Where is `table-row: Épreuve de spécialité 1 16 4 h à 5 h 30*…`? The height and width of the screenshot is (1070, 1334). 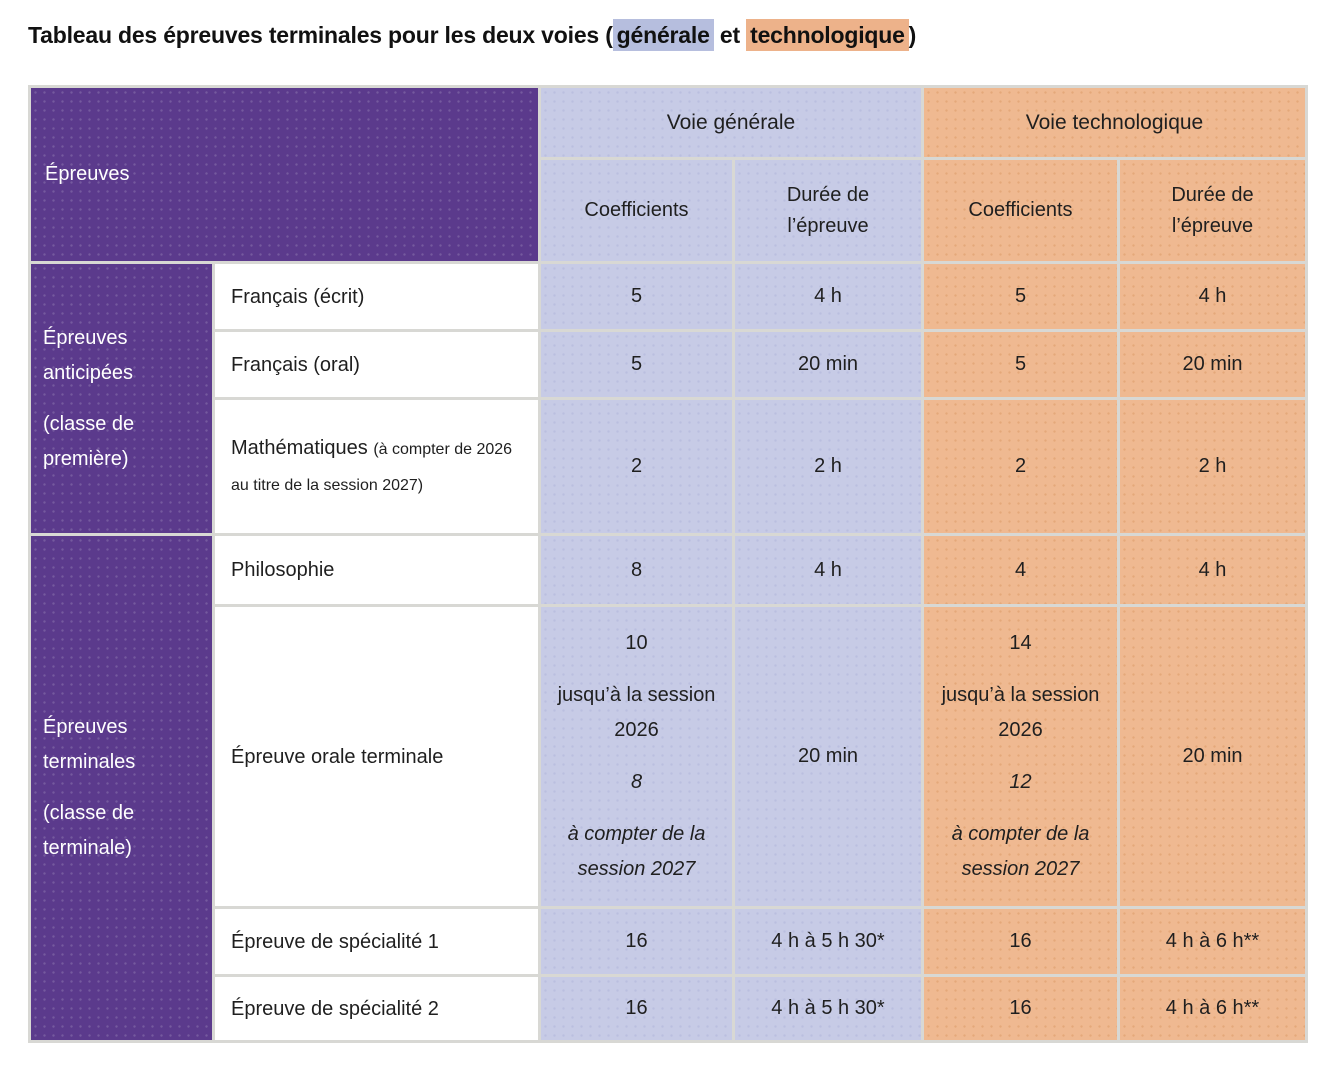 table-row: Épreuve de spécialité 1 16 4 h à 5 h 30*… is located at coordinates (668, 941).